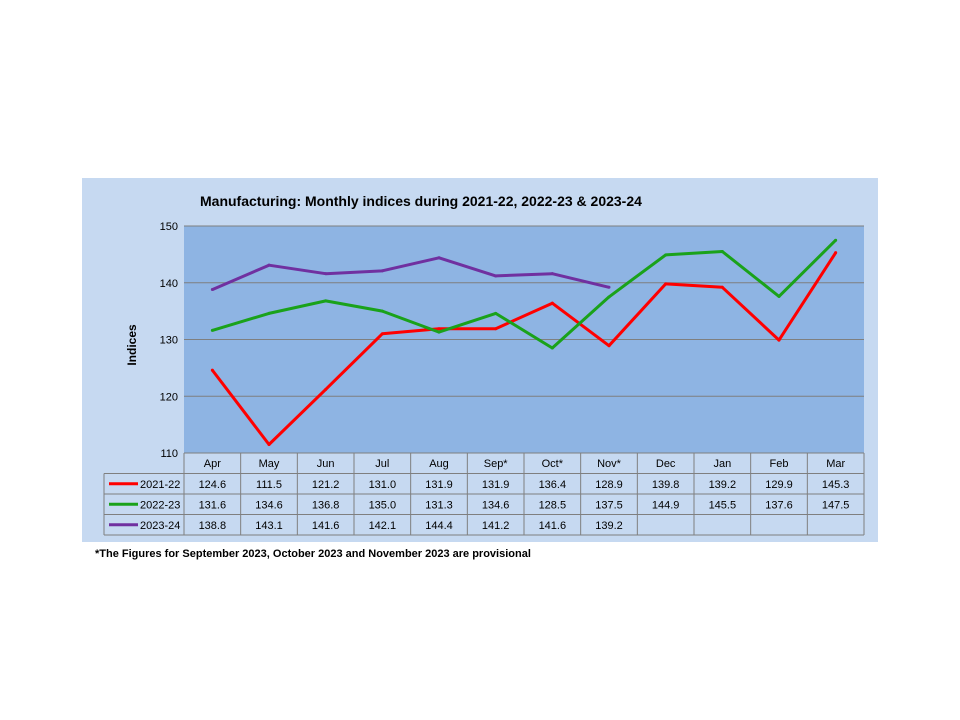 The image size is (960, 720). I want to click on data-label: 136.4, so click(553, 485).